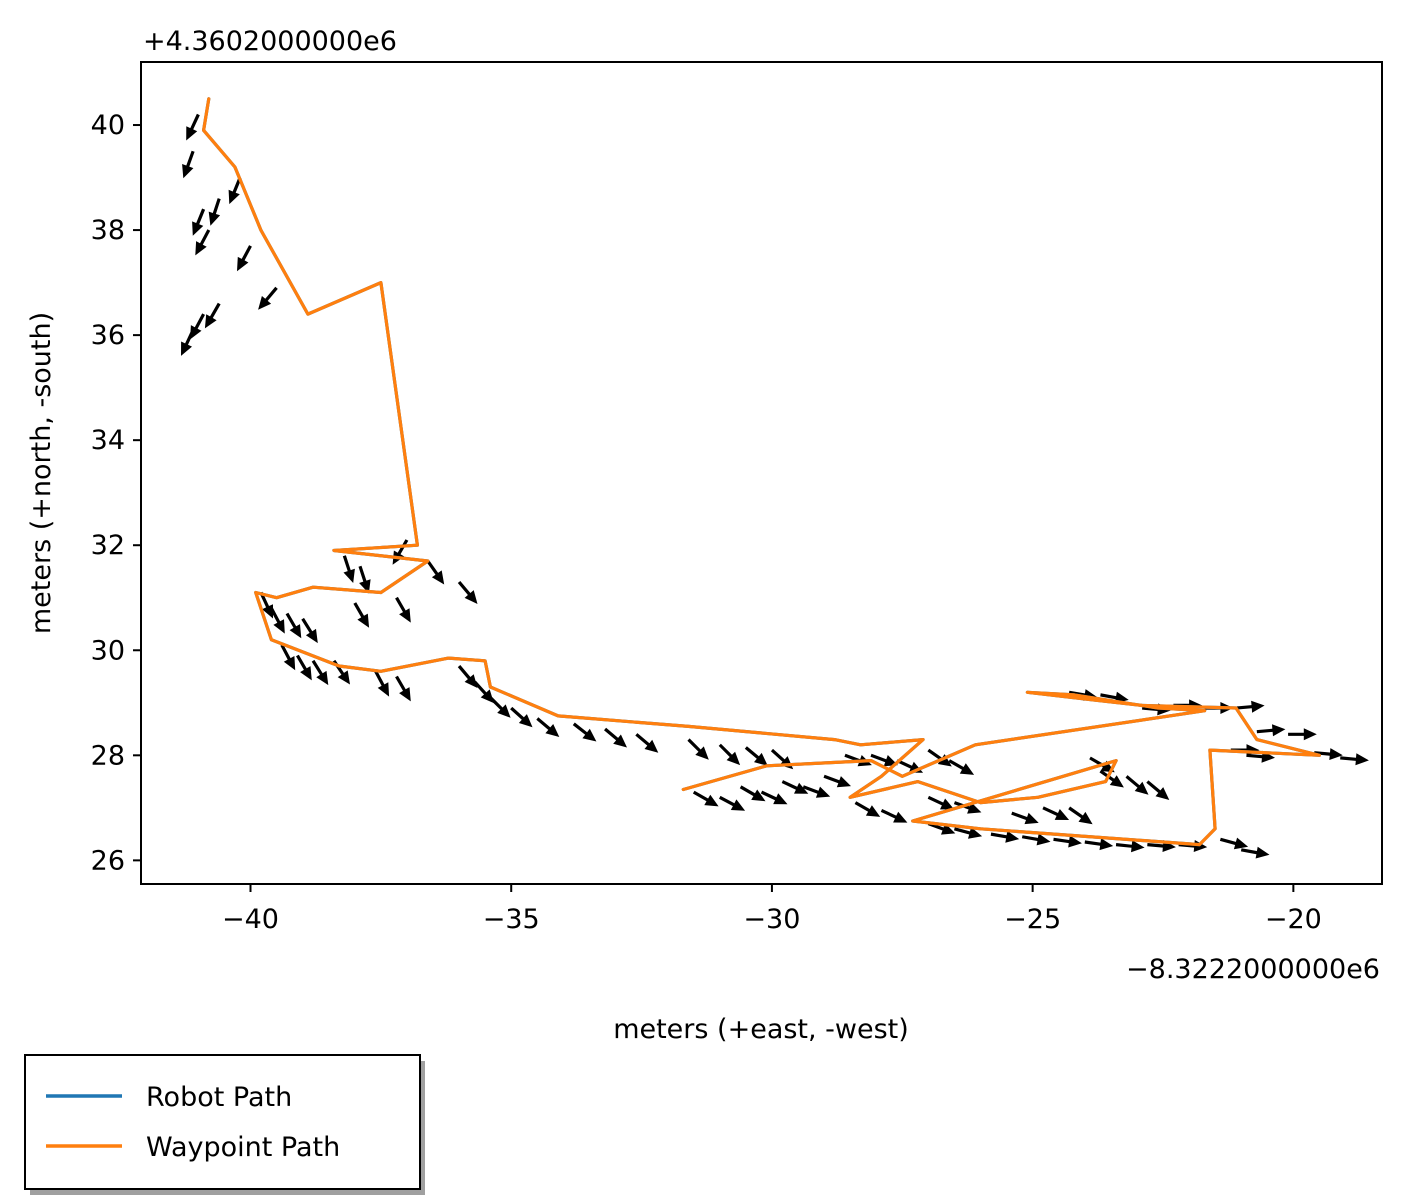 This screenshot has width=1406, height=1204. I want to click on x-offset-label: −8.3222000000e6, so click(1253, 969).